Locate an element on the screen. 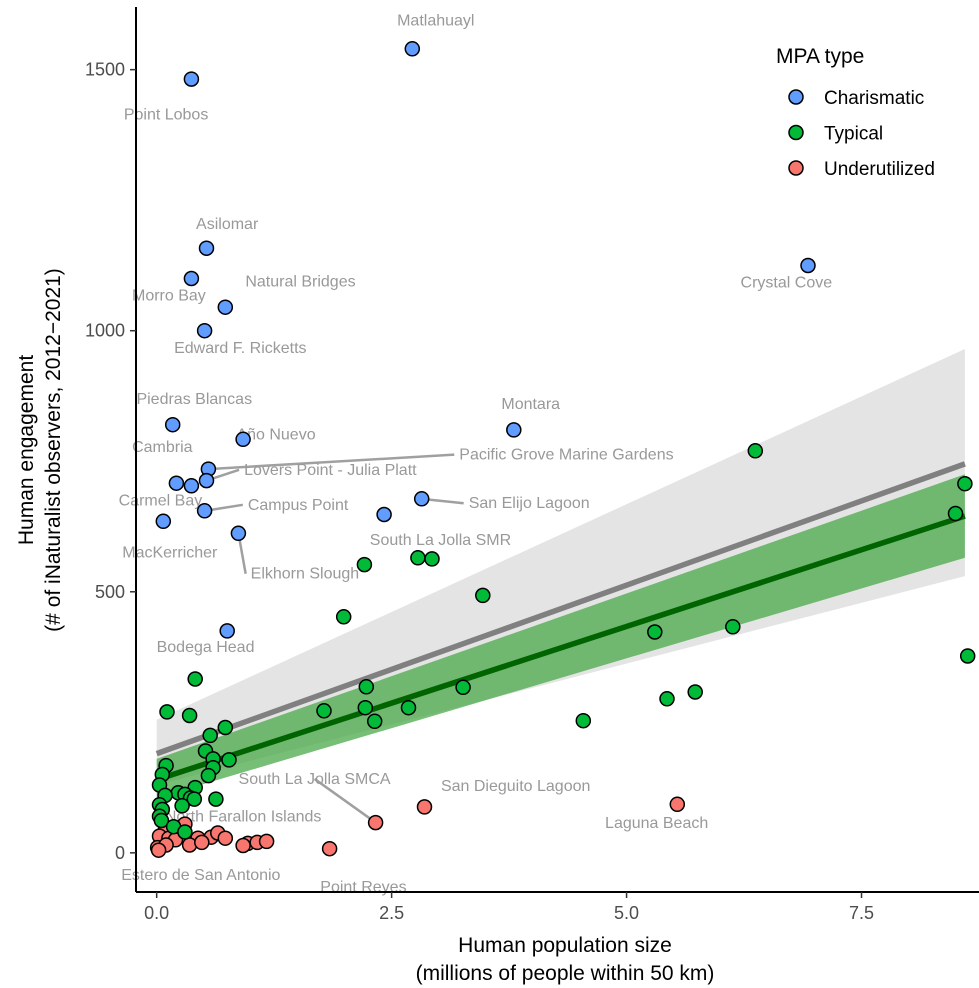 Image resolution: width=979 pixels, height=988 pixels. x-axis-ticks: 0.0 2.5 5.0 7.5 is located at coordinates (509, 907).